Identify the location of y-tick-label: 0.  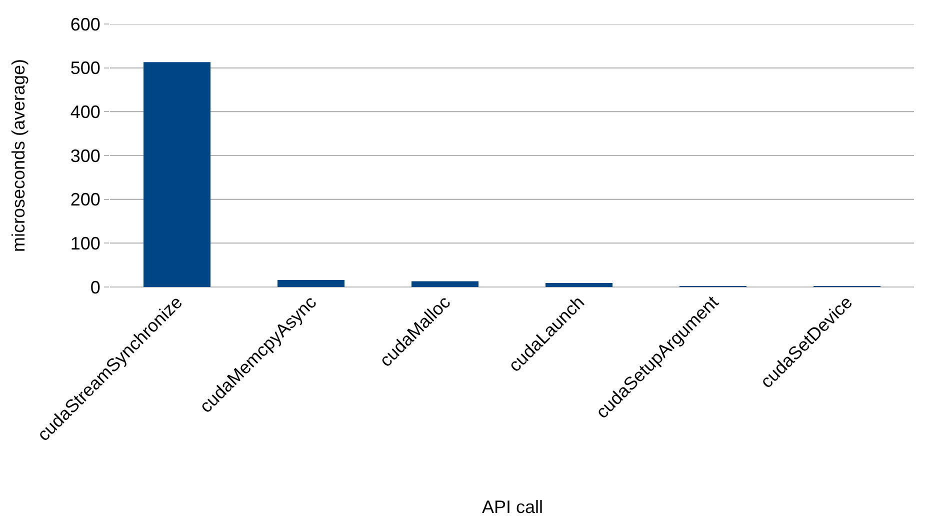
(95, 287).